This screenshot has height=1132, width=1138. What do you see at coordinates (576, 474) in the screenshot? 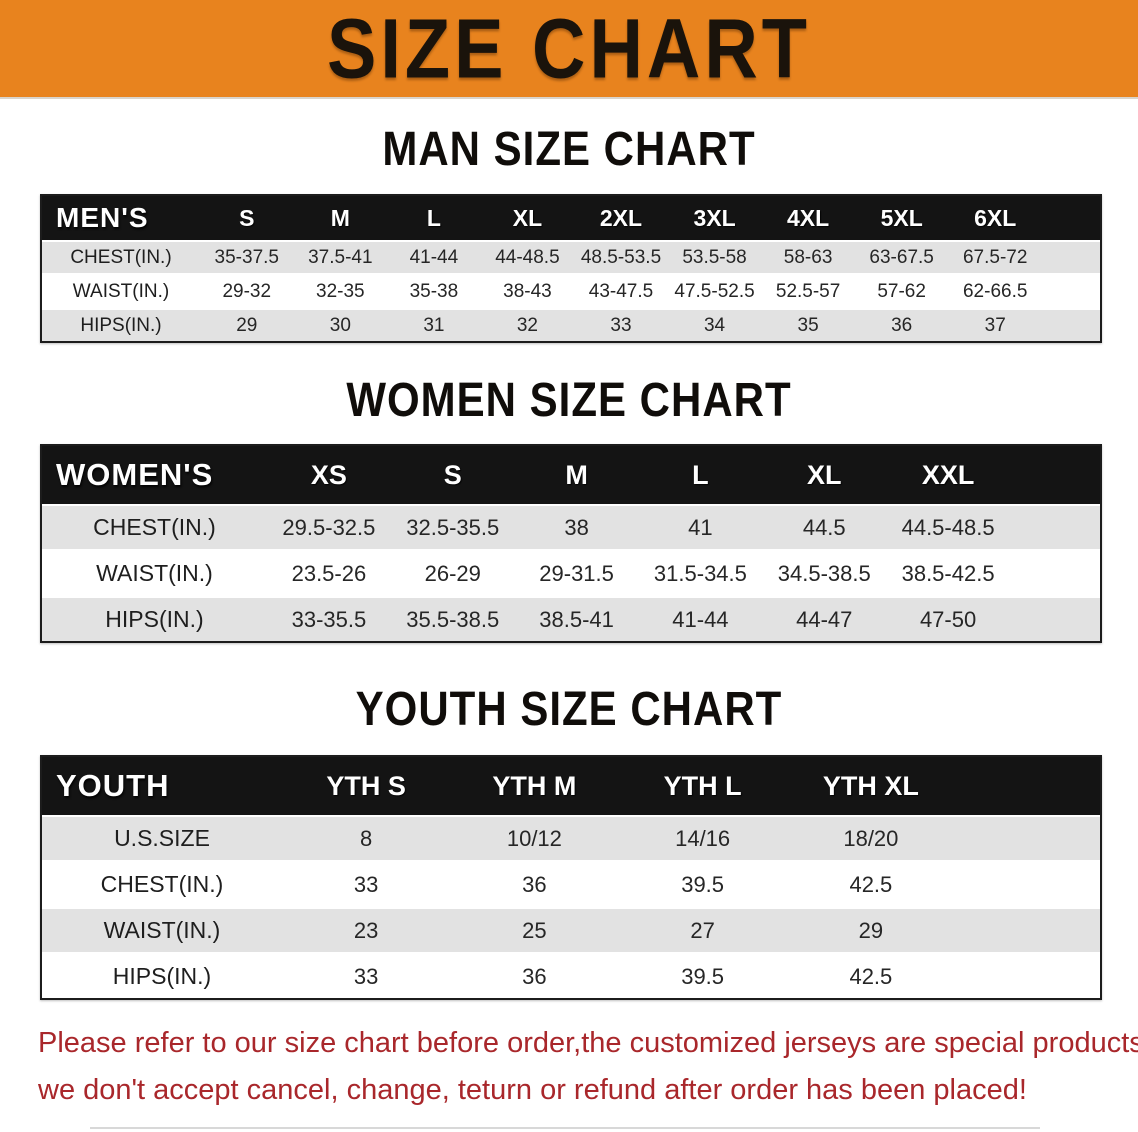
I see `women-column-header-2: M` at bounding box center [576, 474].